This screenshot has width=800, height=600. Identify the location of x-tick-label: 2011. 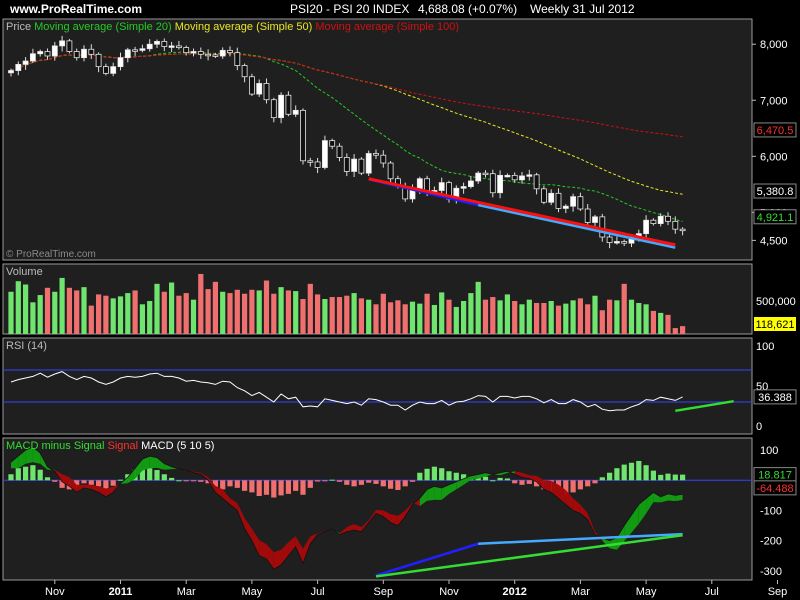
(121, 592).